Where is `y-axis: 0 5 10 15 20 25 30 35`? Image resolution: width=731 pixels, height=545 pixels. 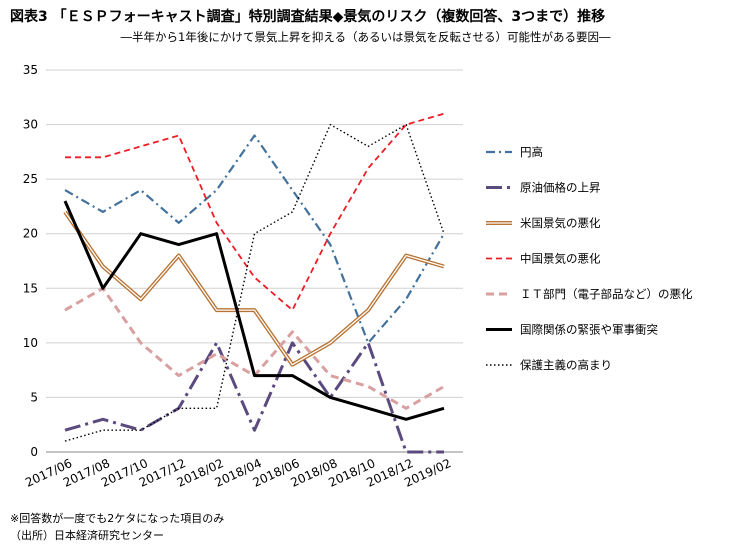
y-axis: 0 5 10 15 20 25 30 35 is located at coordinates (30, 261).